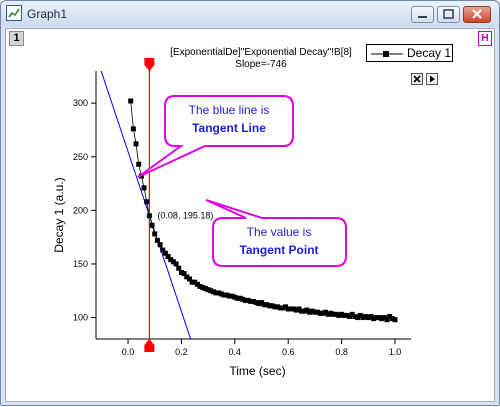 This screenshot has width=500, height=407. Describe the element at coordinates (477, 14) in the screenshot. I see `close-button` at that location.